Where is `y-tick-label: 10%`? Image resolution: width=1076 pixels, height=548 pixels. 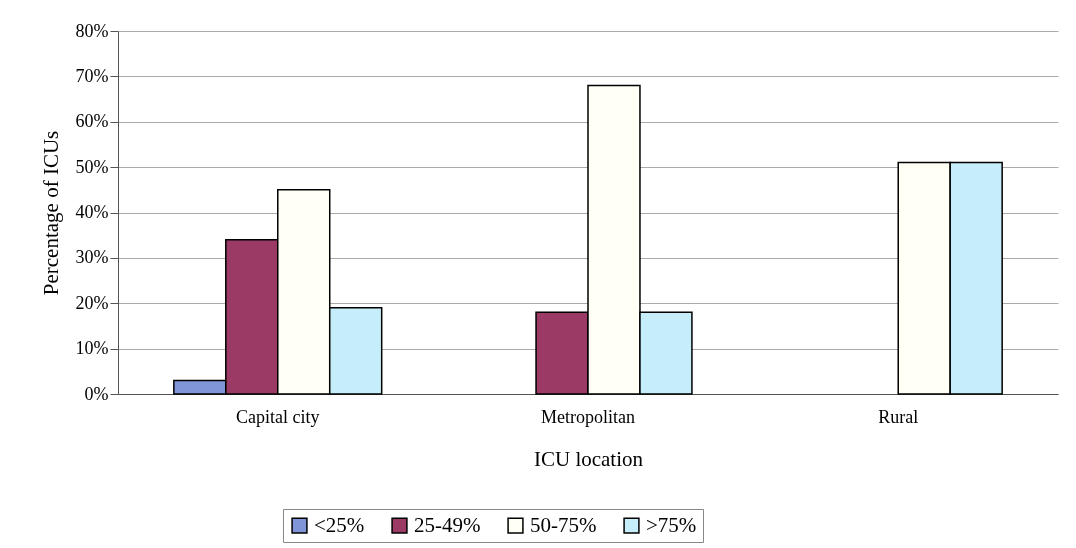 y-tick-label: 10% is located at coordinates (92, 348).